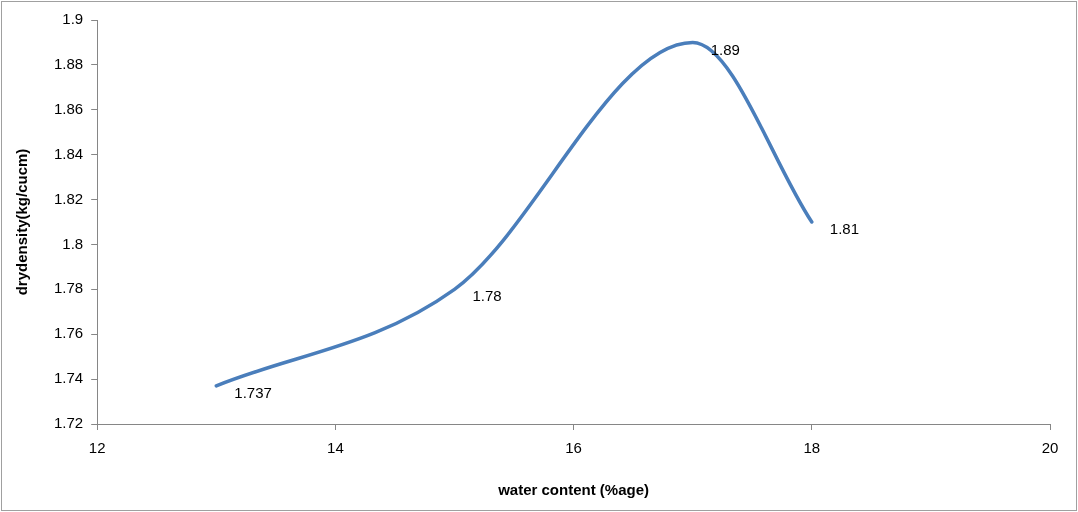 The width and height of the screenshot is (1078, 512). I want to click on y-tick-label: 1.72, so click(68, 423).